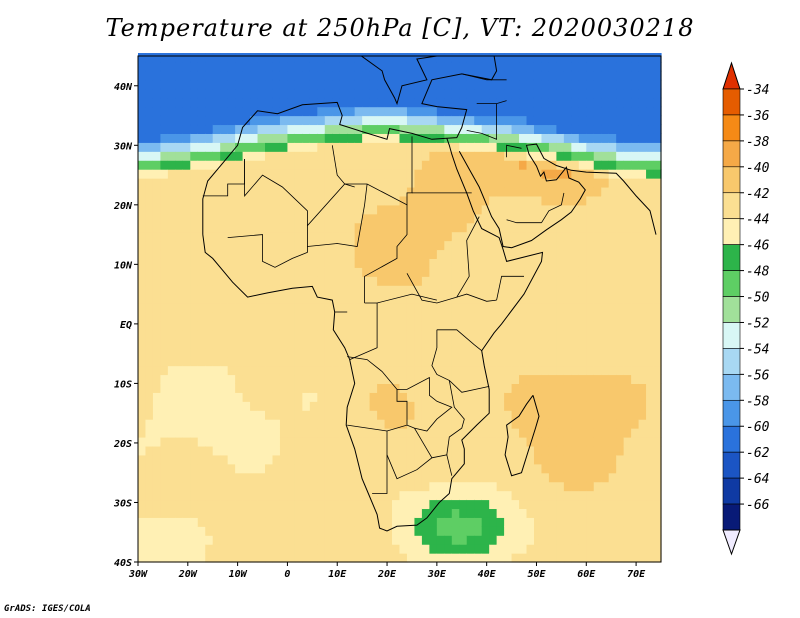 The width and height of the screenshot is (800, 618). Describe the element at coordinates (123, 265) in the screenshot. I see `lat-tick-label: 10N` at that location.